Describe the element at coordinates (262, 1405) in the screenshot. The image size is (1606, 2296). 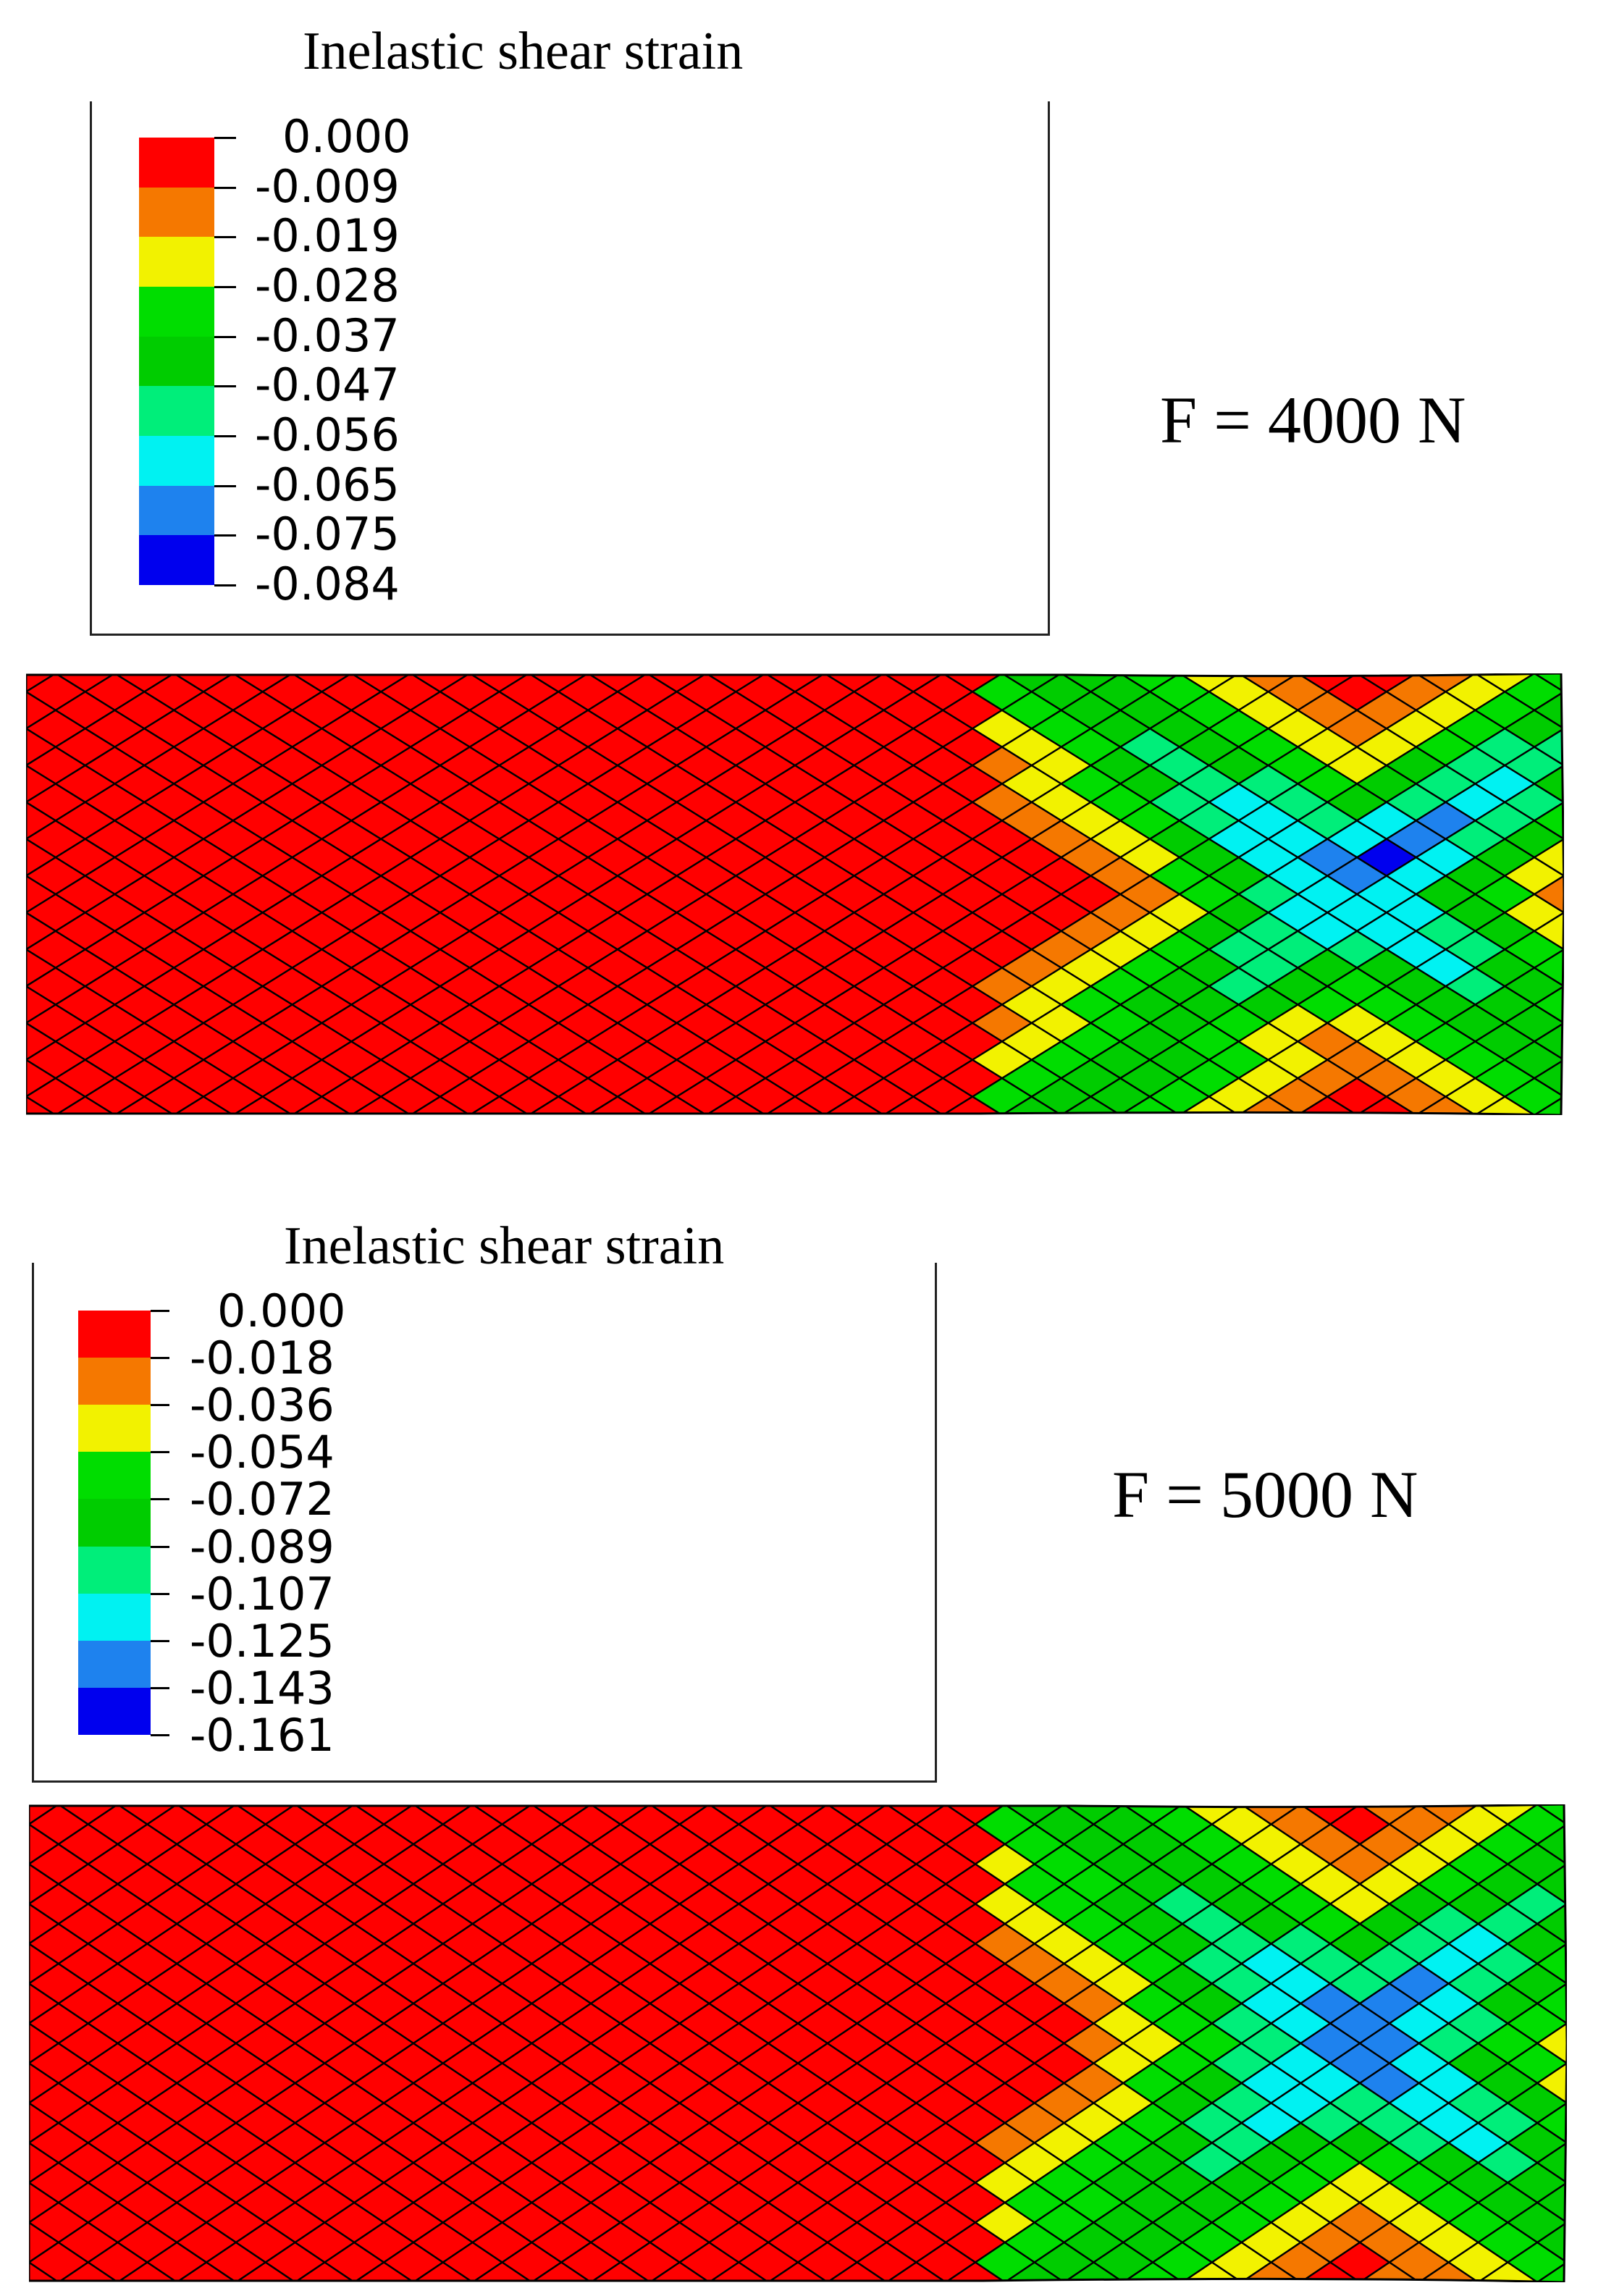
I see `legend-label: -0.036` at that location.